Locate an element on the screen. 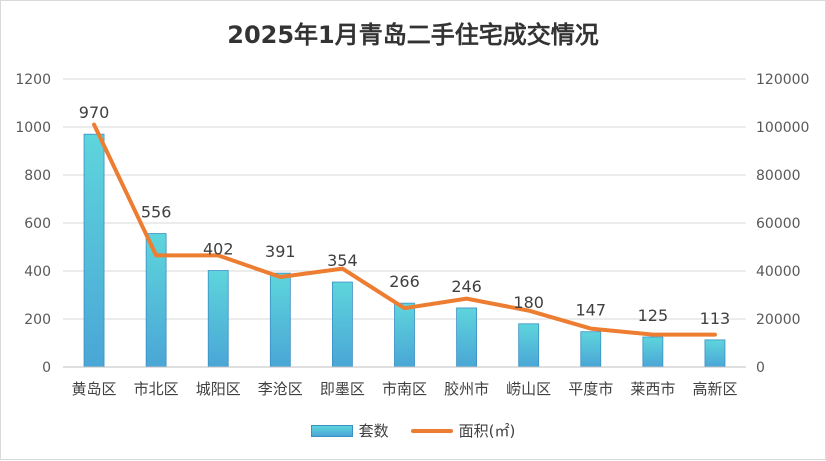 This screenshot has height=461, width=826. bar-data-label: 266 is located at coordinates (404, 281).